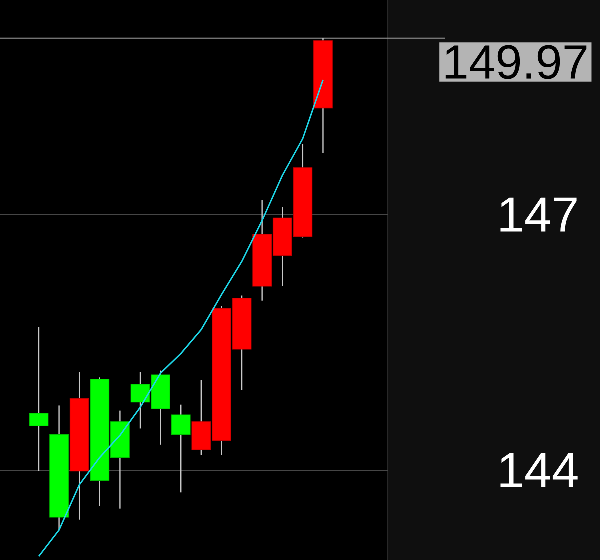  Describe the element at coordinates (538, 215) in the screenshot. I see `y-tick-label: 147` at that location.